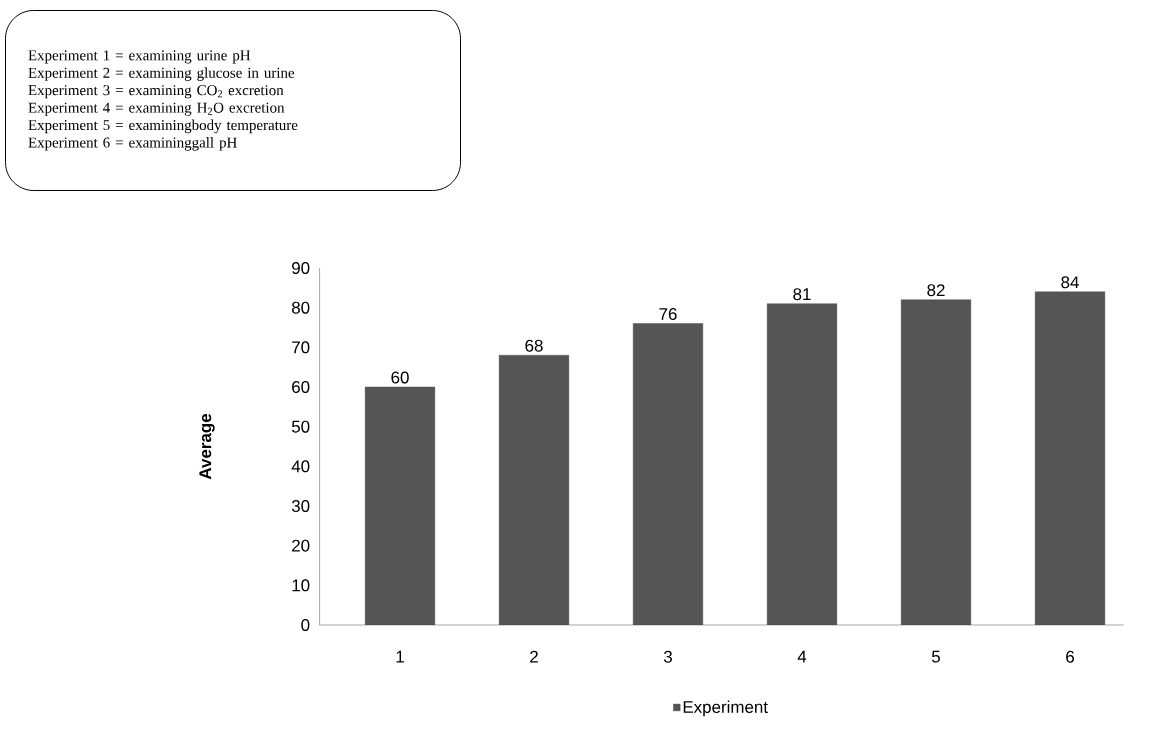  Describe the element at coordinates (667, 656) in the screenshot. I see `x-tick-label: 3` at that location.